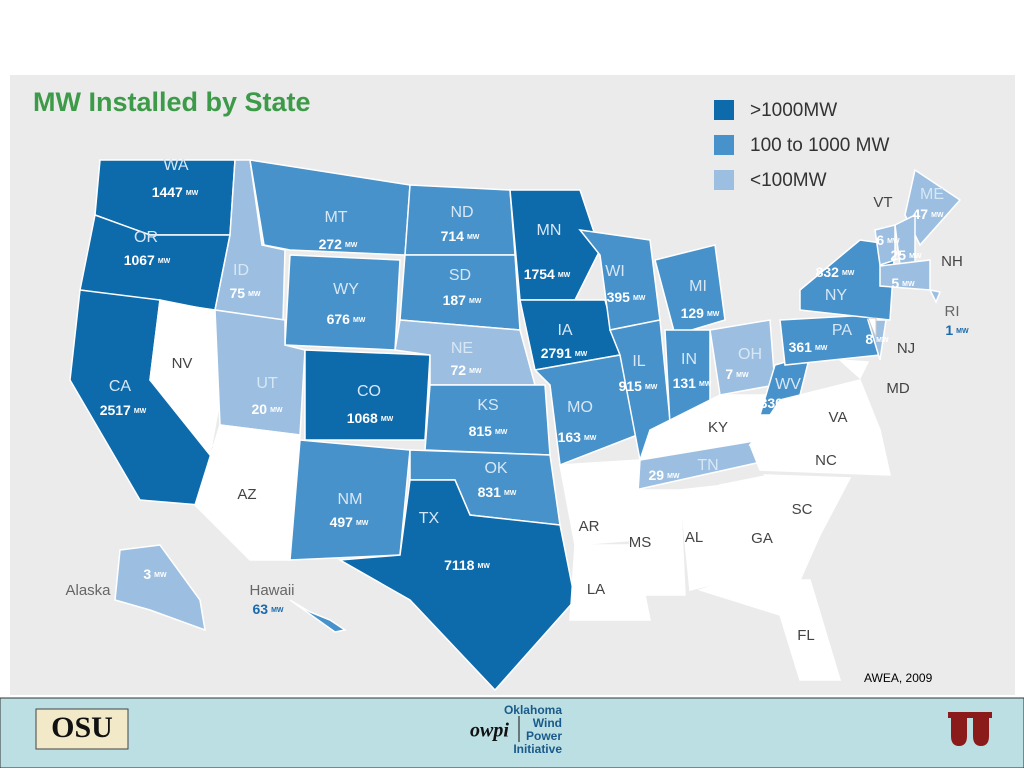 The width and height of the screenshot is (1024, 773). I want to click on value: 676, so click(339, 319).